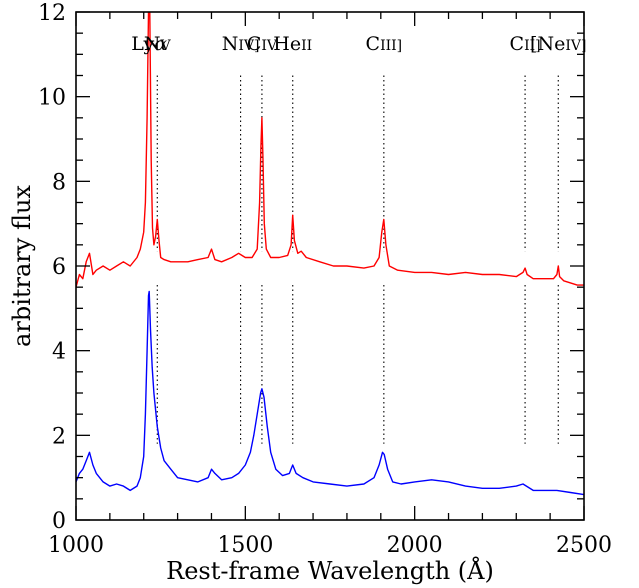  What do you see at coordinates (59, 182) in the screenshot?
I see `y-tick-label: 8` at bounding box center [59, 182].